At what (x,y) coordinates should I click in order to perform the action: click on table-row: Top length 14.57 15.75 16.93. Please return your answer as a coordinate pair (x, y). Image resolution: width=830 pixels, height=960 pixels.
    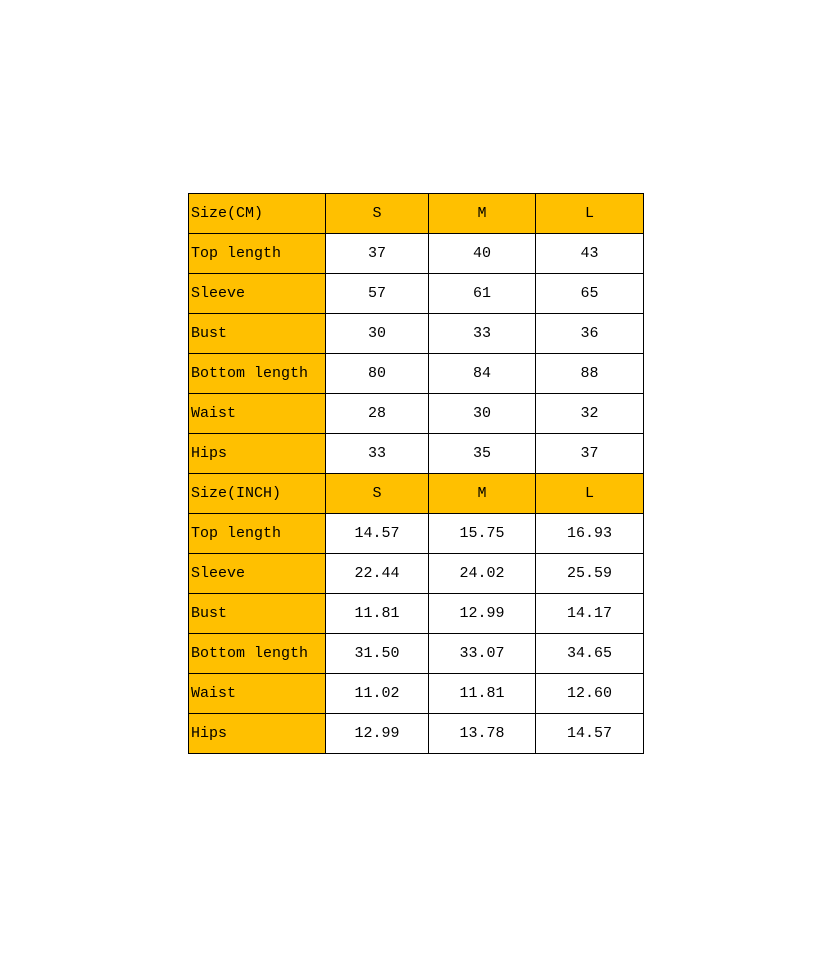
    Looking at the image, I should click on (416, 533).